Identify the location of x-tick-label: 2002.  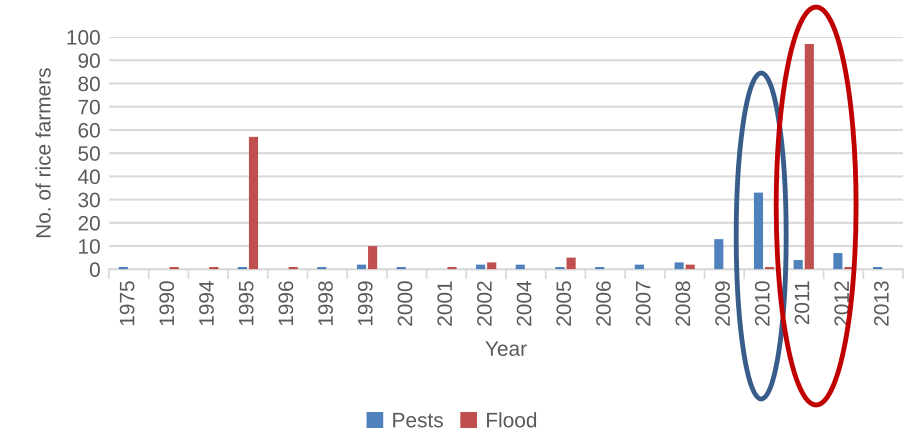
(484, 303).